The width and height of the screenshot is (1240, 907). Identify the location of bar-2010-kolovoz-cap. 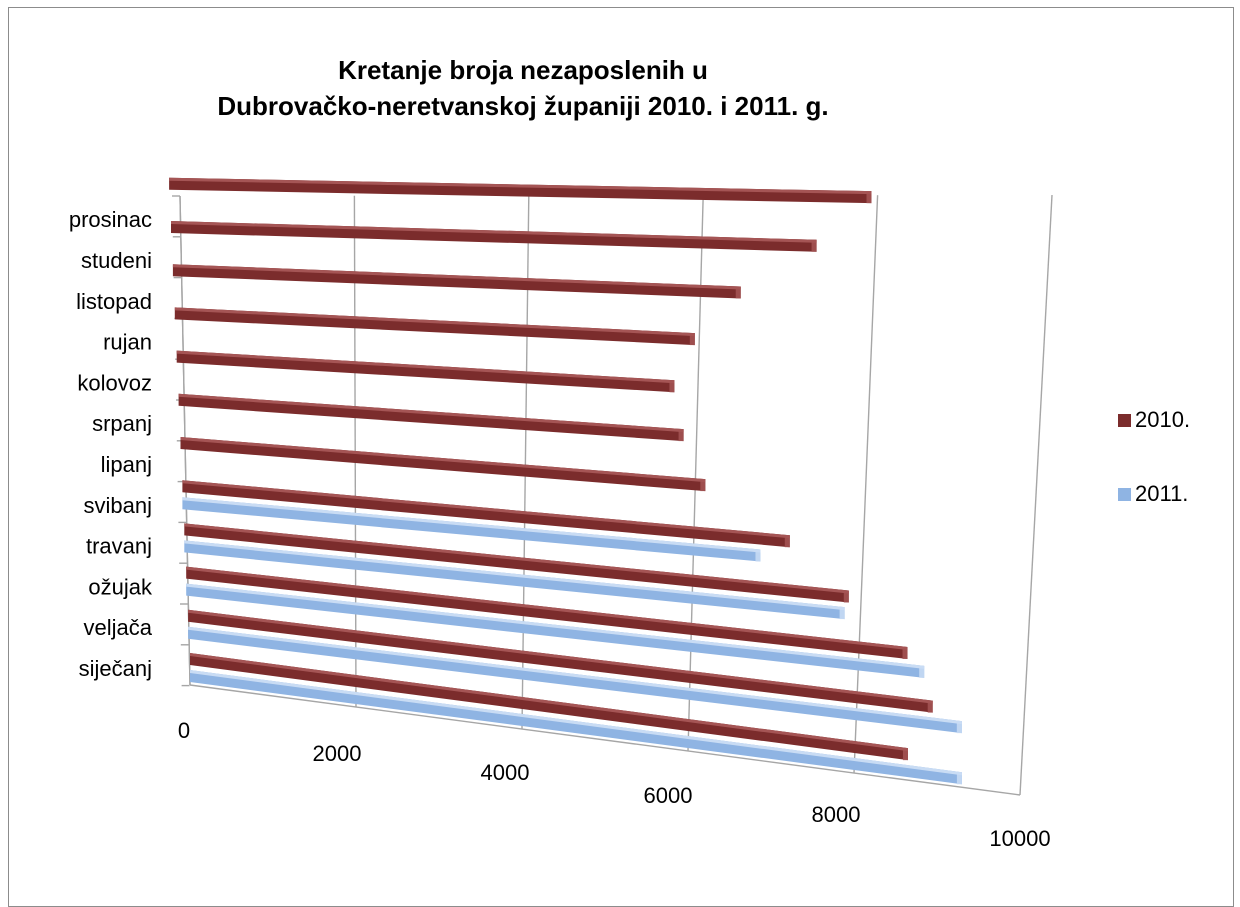
(672, 386).